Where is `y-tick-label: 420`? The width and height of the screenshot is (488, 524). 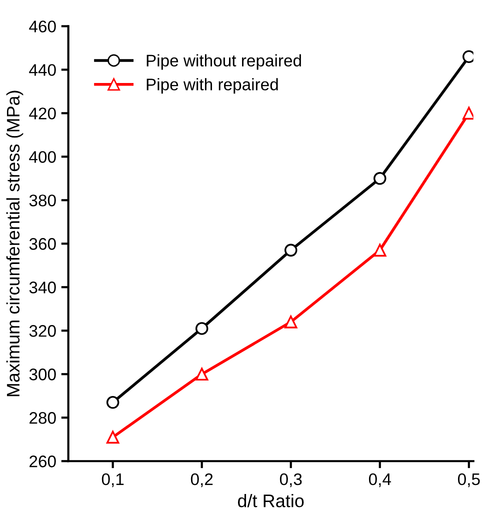 y-tick-label: 420 is located at coordinates (42, 114).